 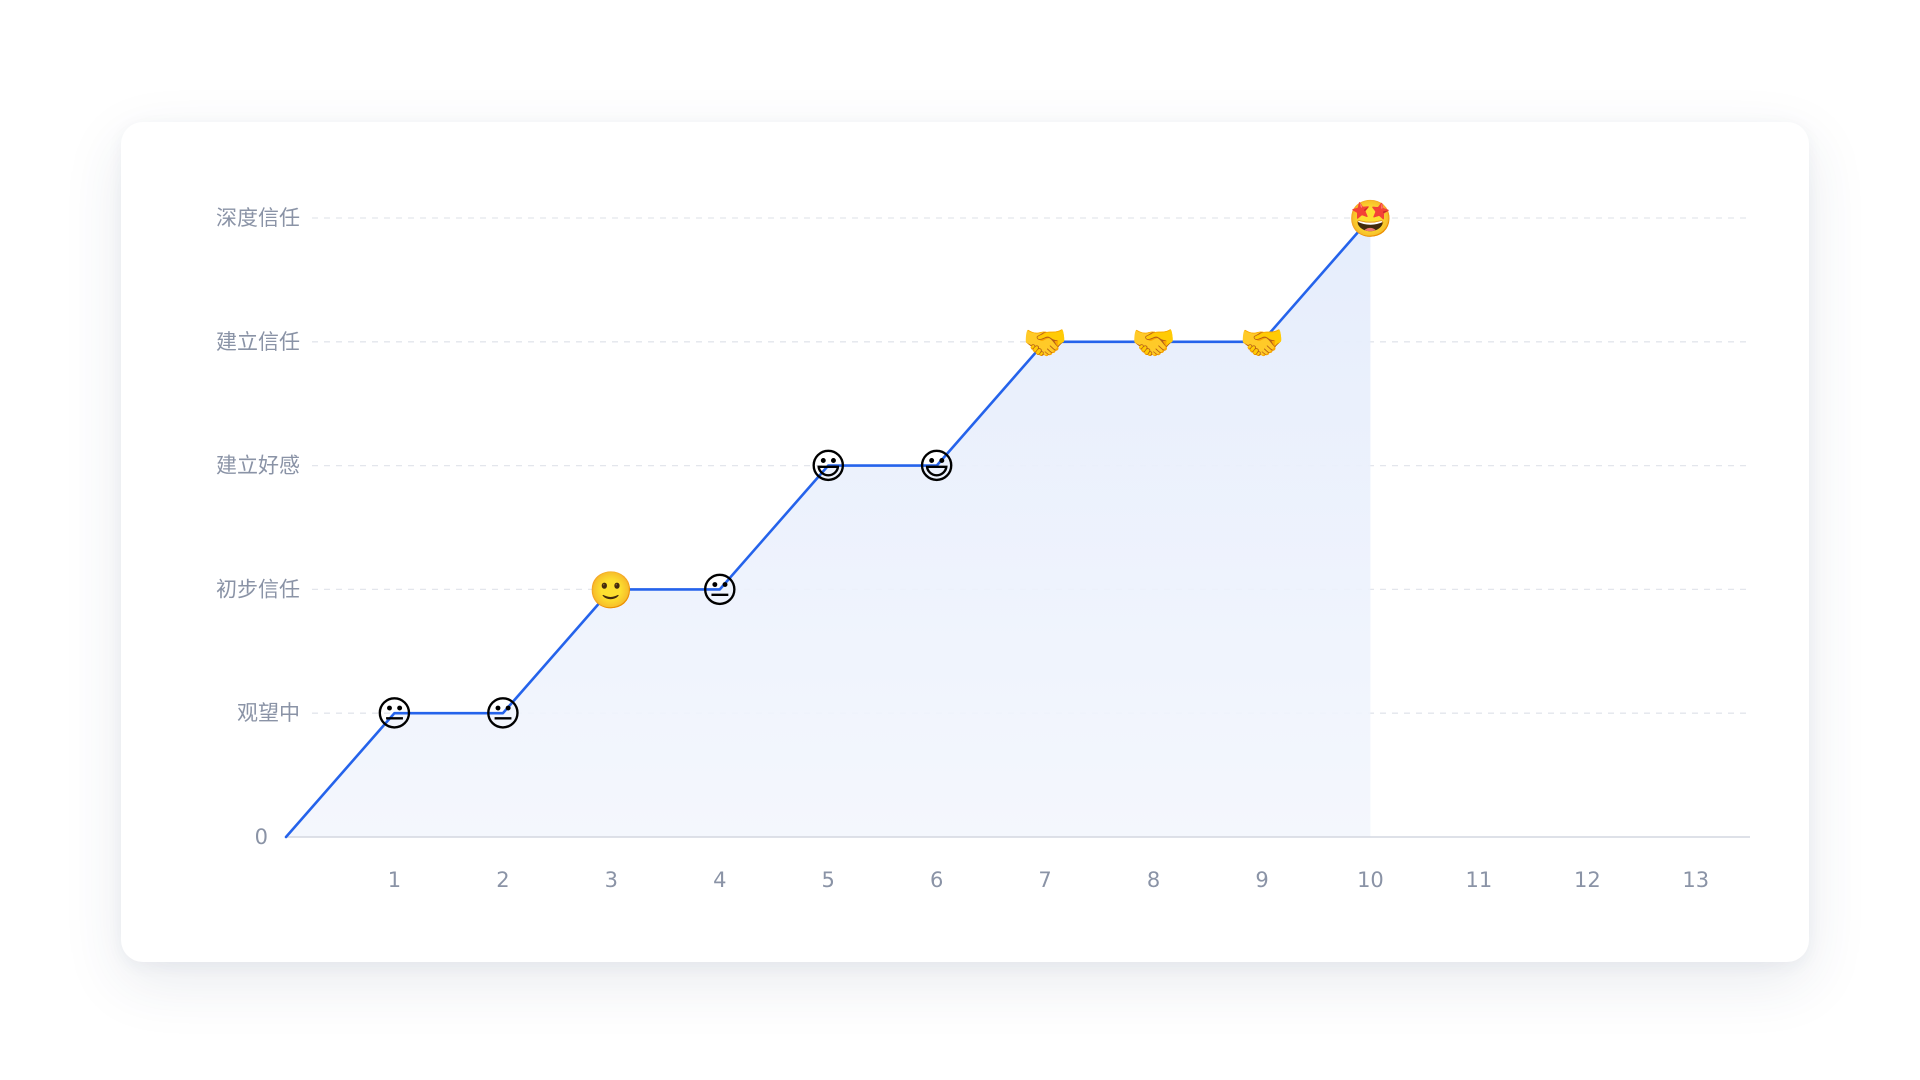 What do you see at coordinates (1044, 880) in the screenshot?
I see `x-tick-label: 7` at bounding box center [1044, 880].